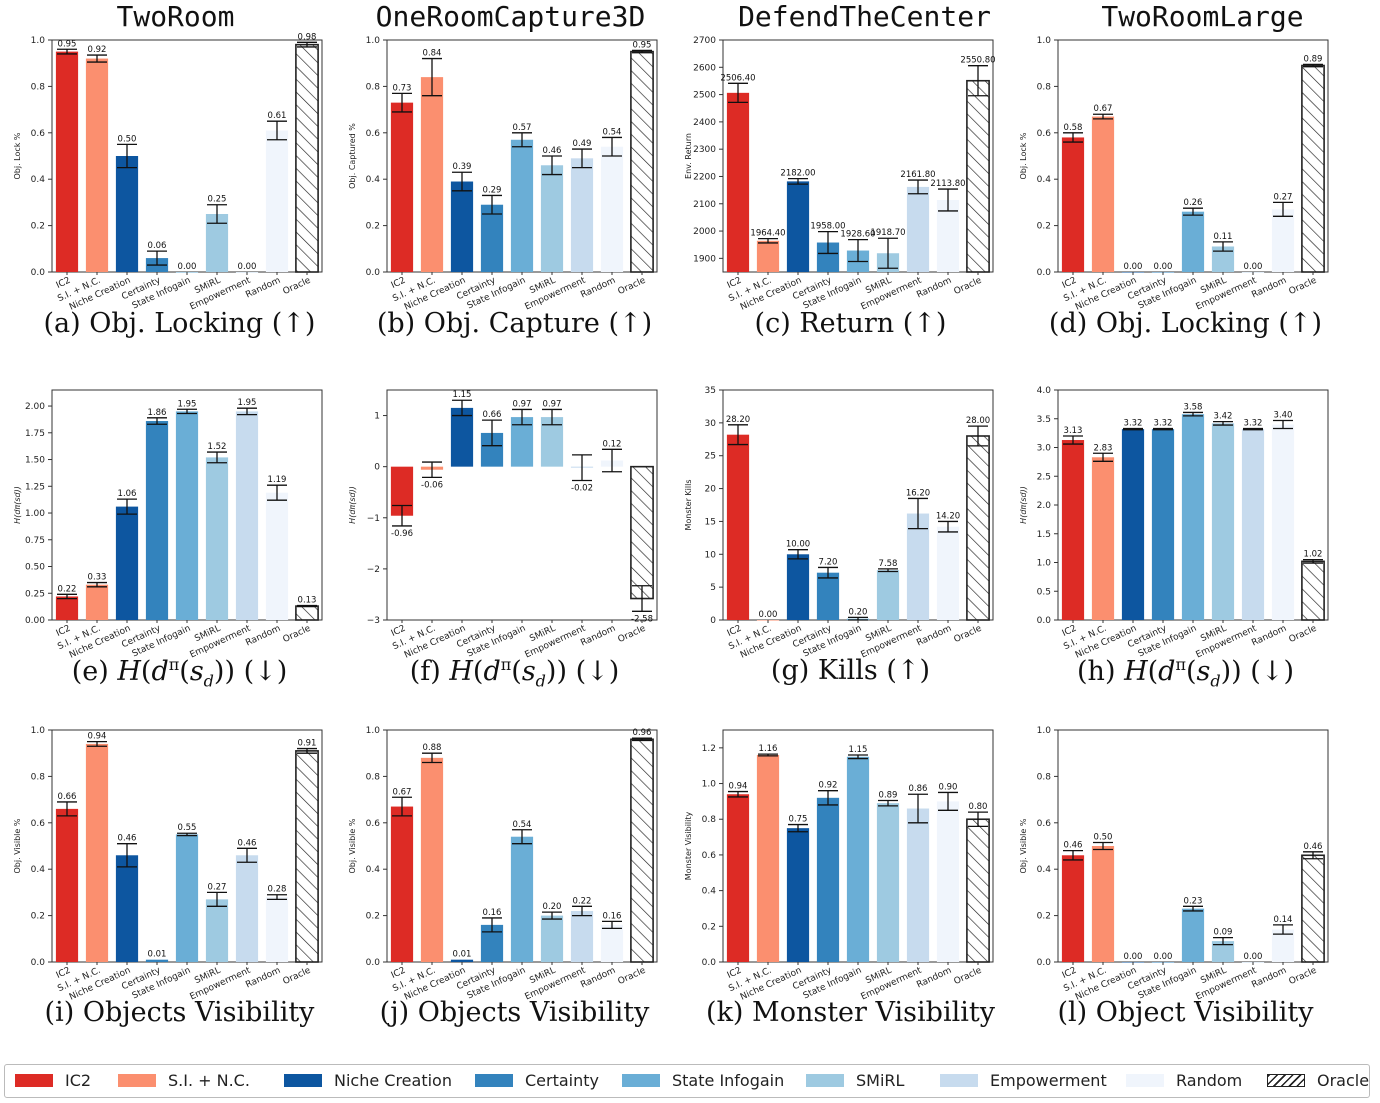 This screenshot has width=1380, height=1103. What do you see at coordinates (492, 190) in the screenshot?
I see `data-label: 0.29` at bounding box center [492, 190].